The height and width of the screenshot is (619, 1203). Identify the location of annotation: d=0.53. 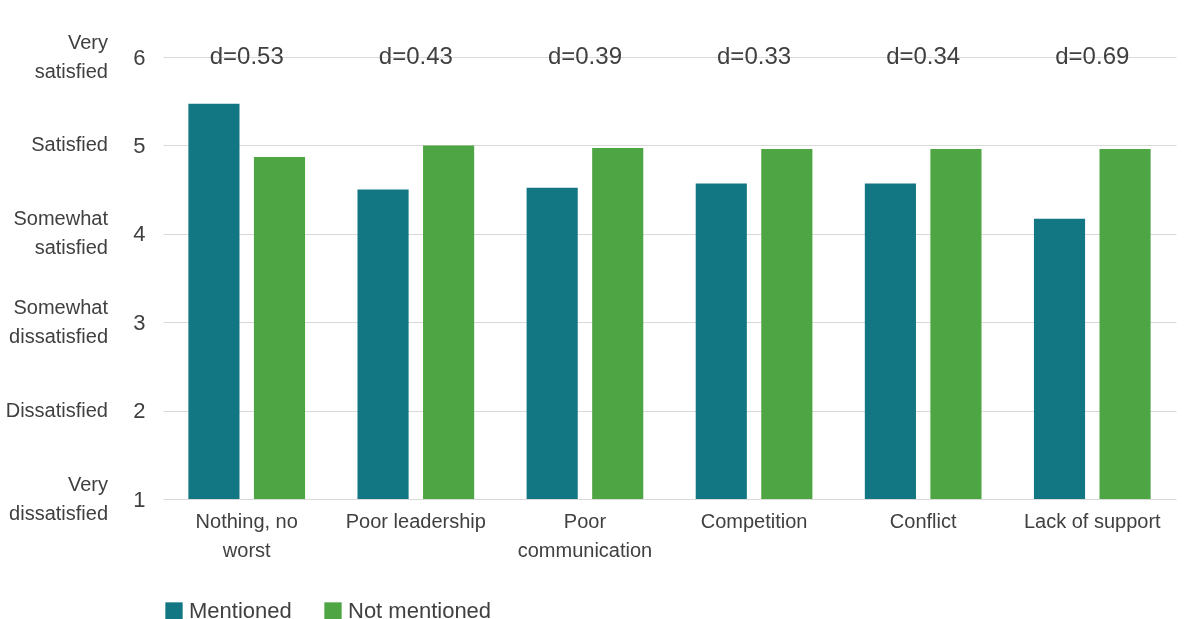
(246, 55).